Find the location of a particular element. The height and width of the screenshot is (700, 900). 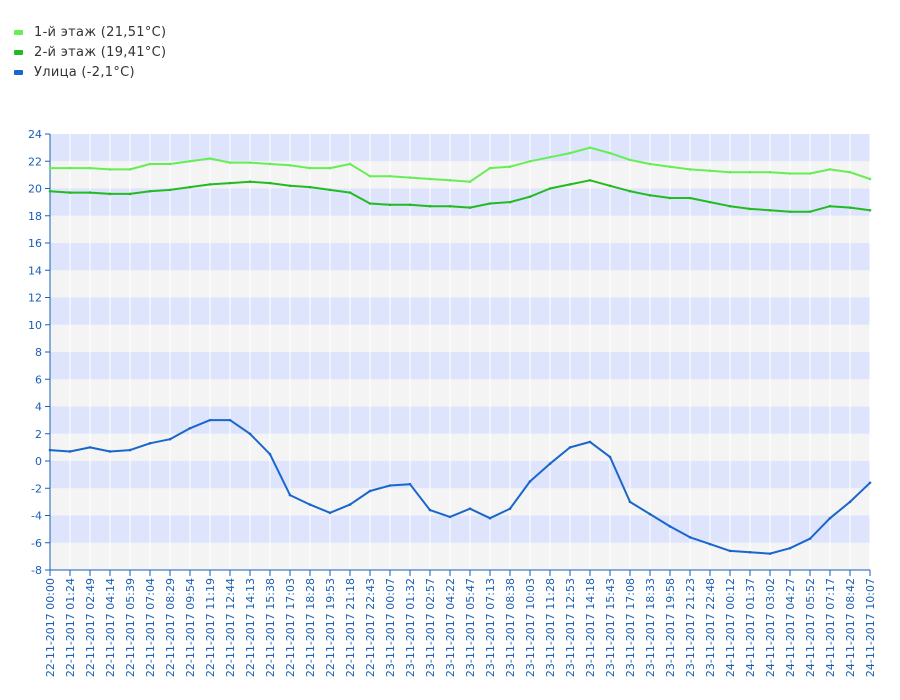

x-tick-label: 22-11-2017 01:24 is located at coordinates (70, 627).